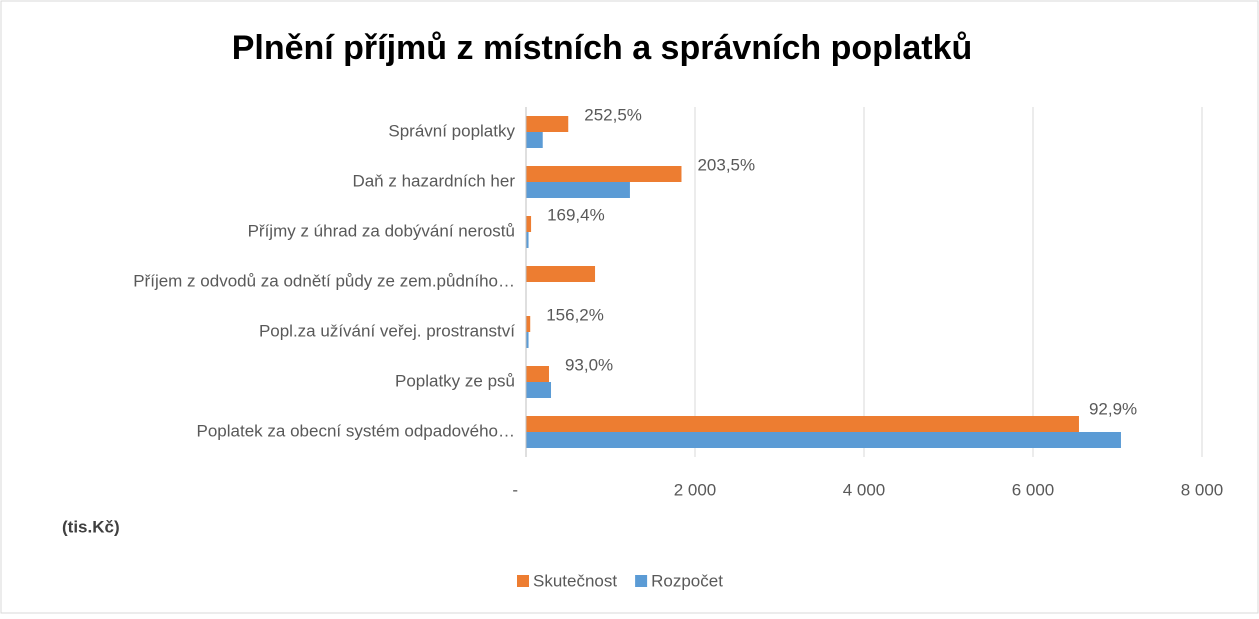 This screenshot has width=1259, height=619. What do you see at coordinates (726, 164) in the screenshot?
I see `ratio-label: 203,5%` at bounding box center [726, 164].